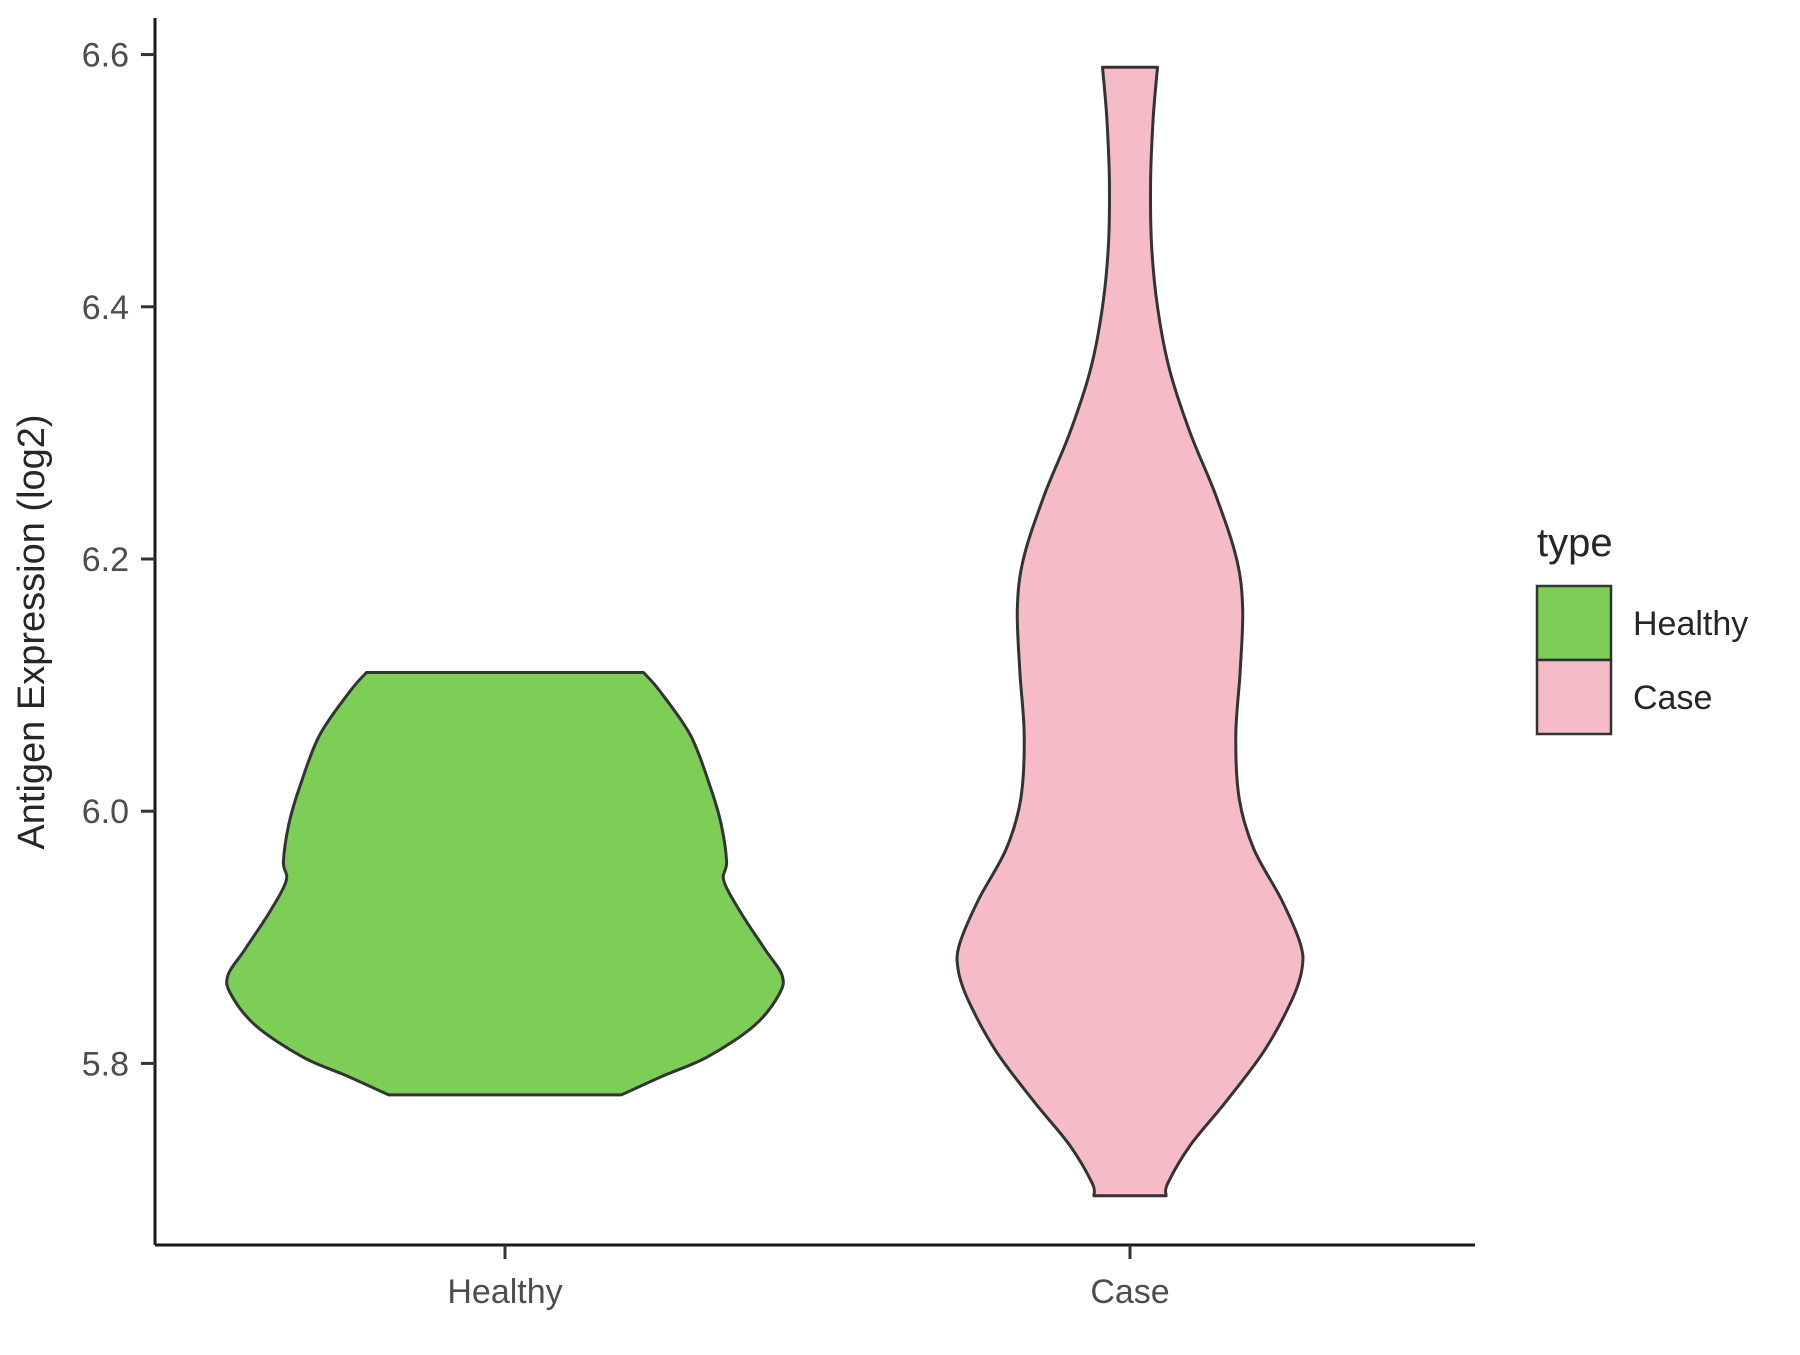 This screenshot has height=1355, width=1800. Describe the element at coordinates (105, 56) in the screenshot. I see `y-tick-label: 6.6` at that location.